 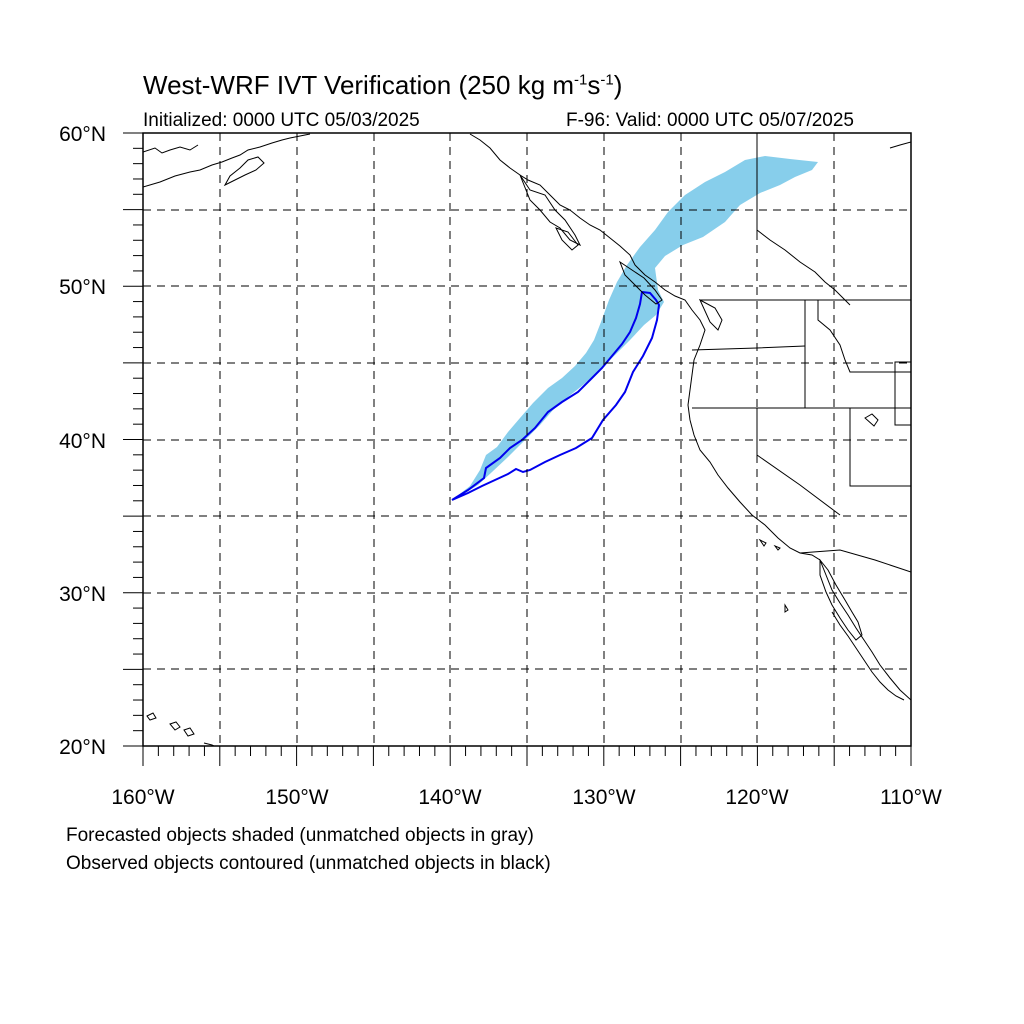 I want to click on forecast-ivt-object, so click(x=635, y=328).